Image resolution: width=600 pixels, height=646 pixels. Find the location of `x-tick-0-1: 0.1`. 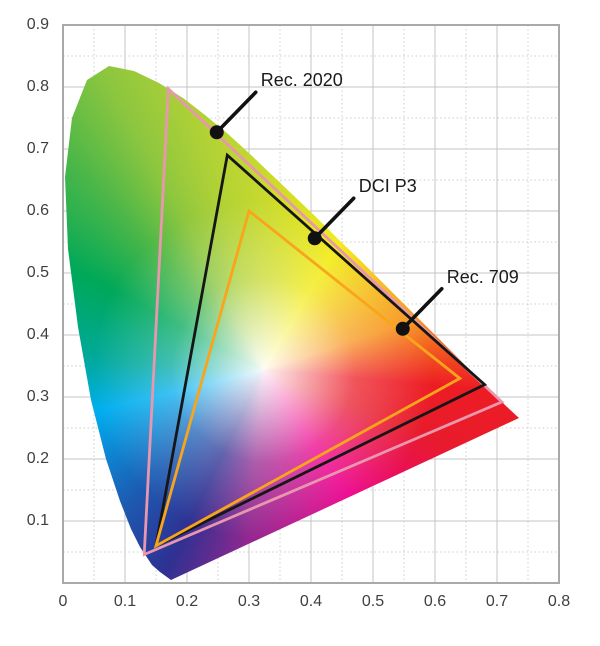

x-tick-0-1: 0.1 is located at coordinates (125, 601).